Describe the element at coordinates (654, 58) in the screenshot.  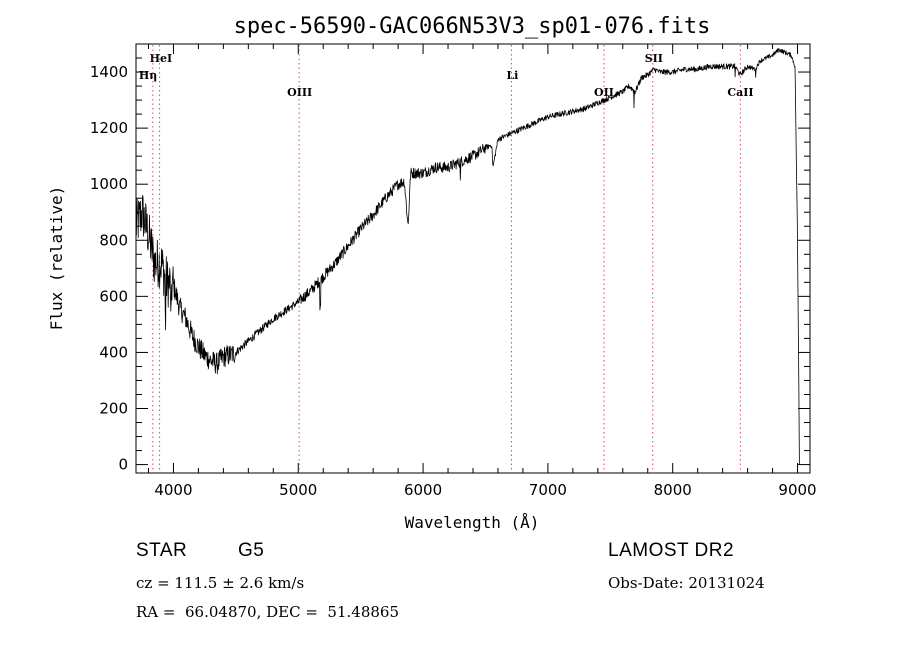
I see `spectral-line-label: SII` at that location.